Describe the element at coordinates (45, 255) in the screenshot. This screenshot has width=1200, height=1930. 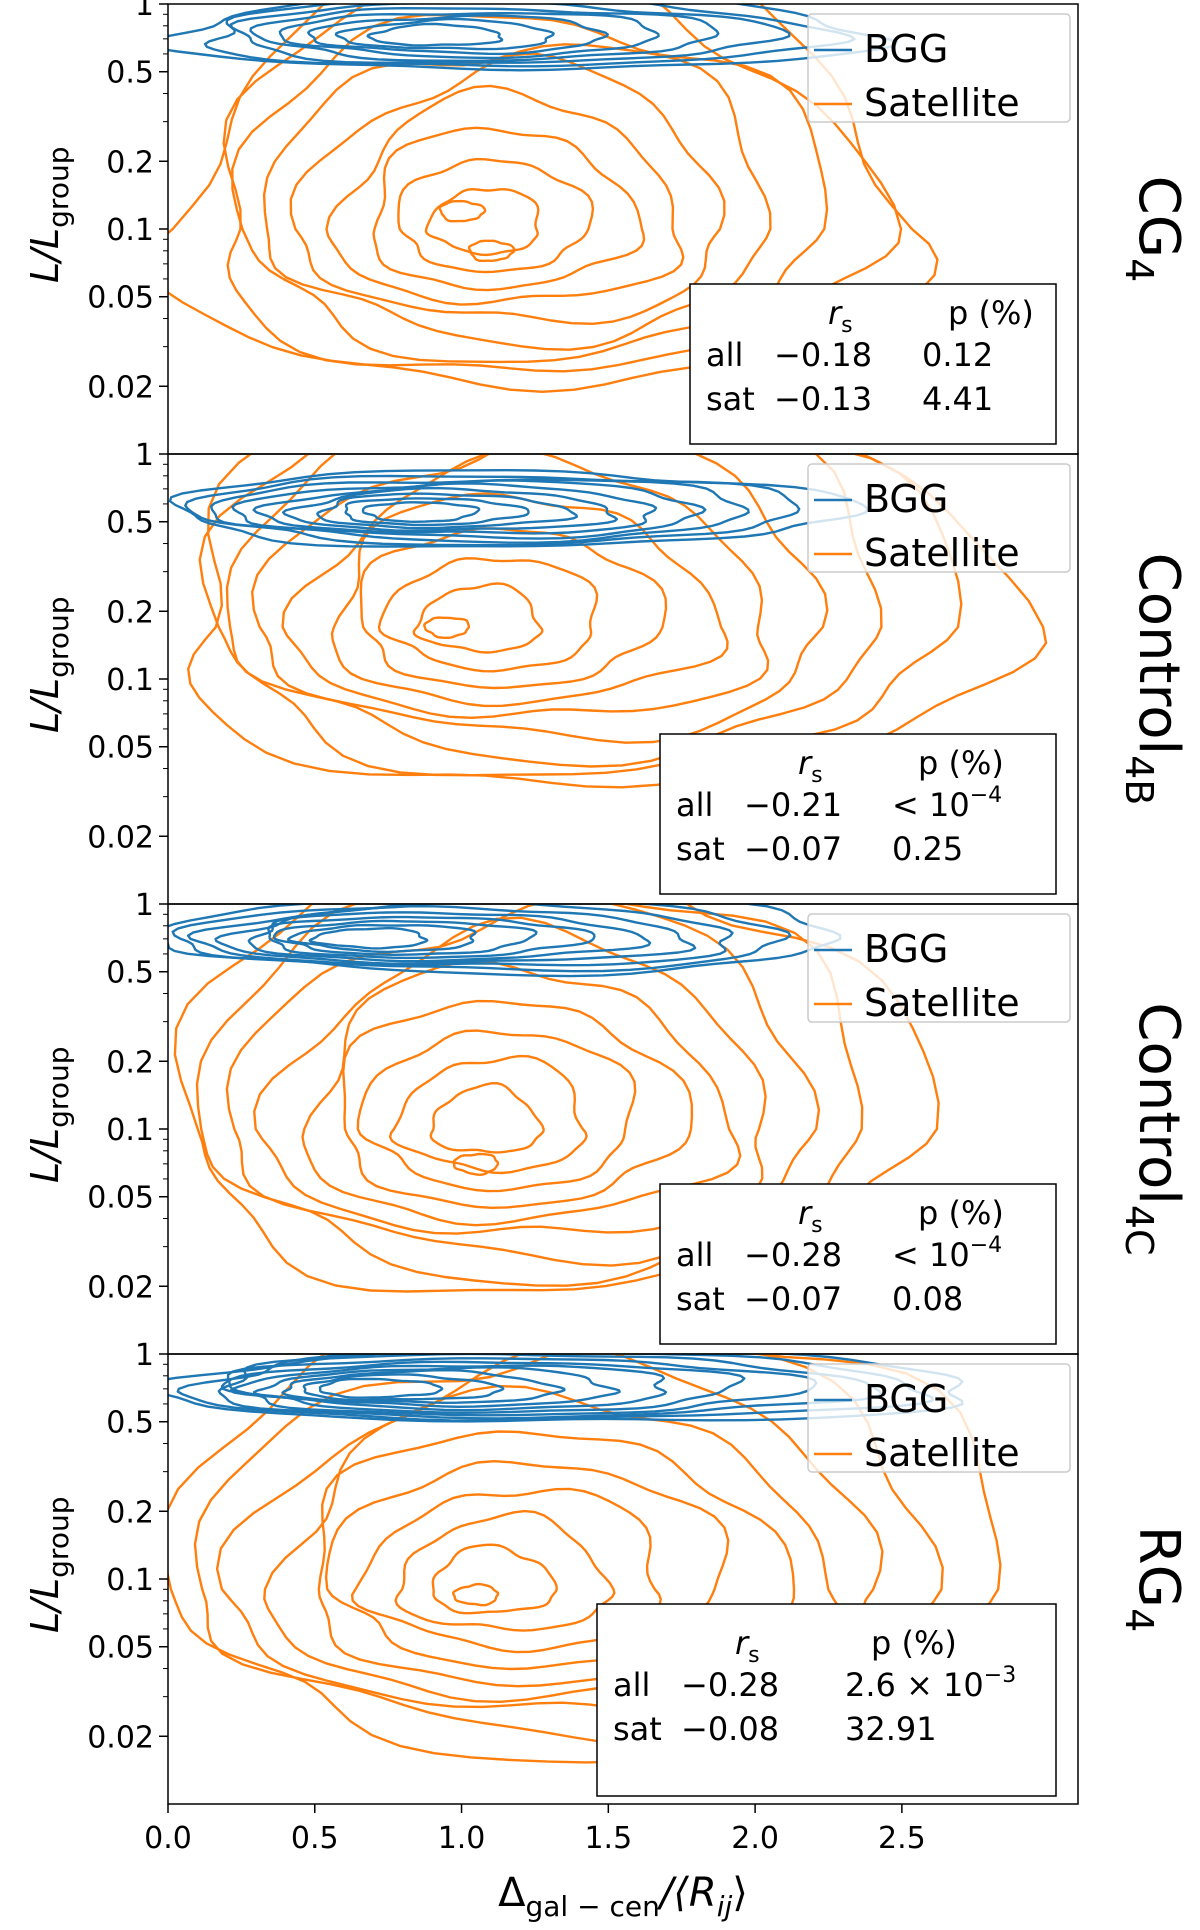
I see `y-label-main: L/L` at that location.